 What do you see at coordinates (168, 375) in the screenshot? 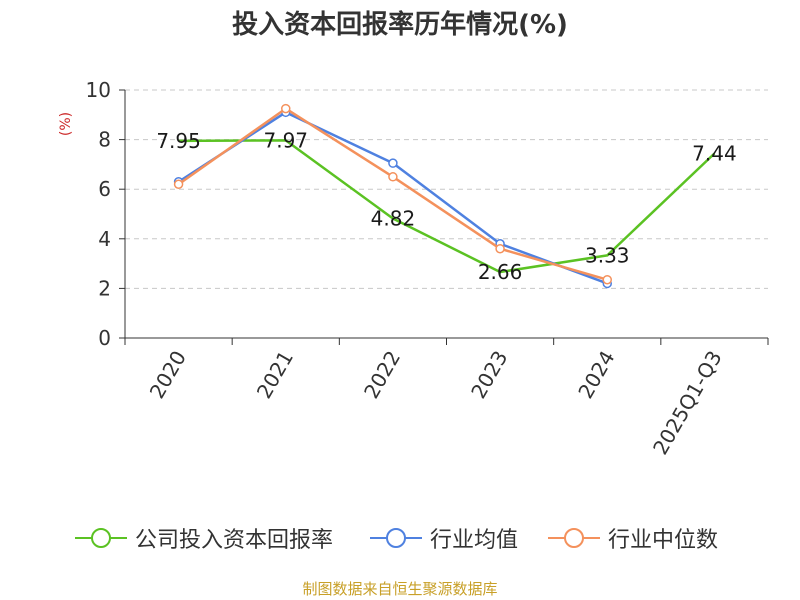
I see `x-tick-label: 2020` at bounding box center [168, 375].